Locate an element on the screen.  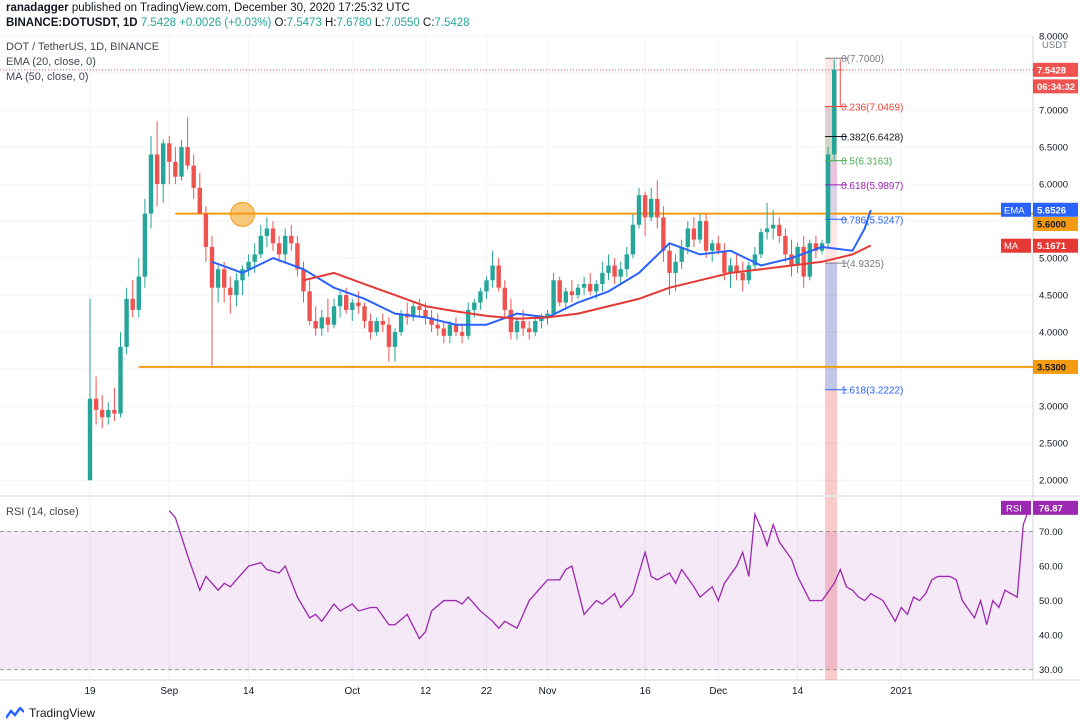
close-value: 7.5428 is located at coordinates (452, 23).